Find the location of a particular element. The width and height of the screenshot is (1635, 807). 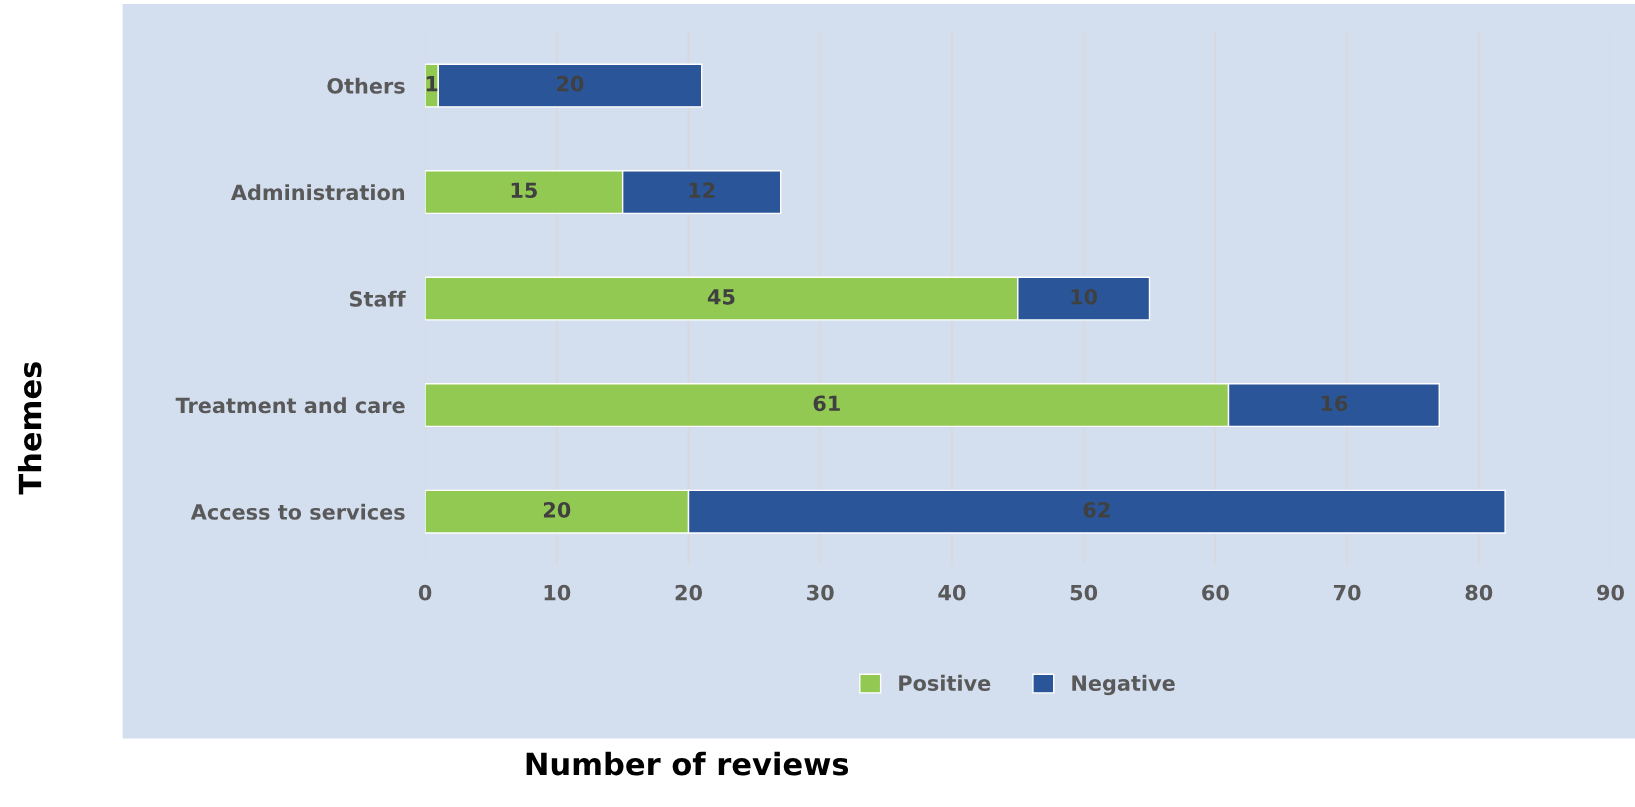

data-label: 62 is located at coordinates (1096, 509).